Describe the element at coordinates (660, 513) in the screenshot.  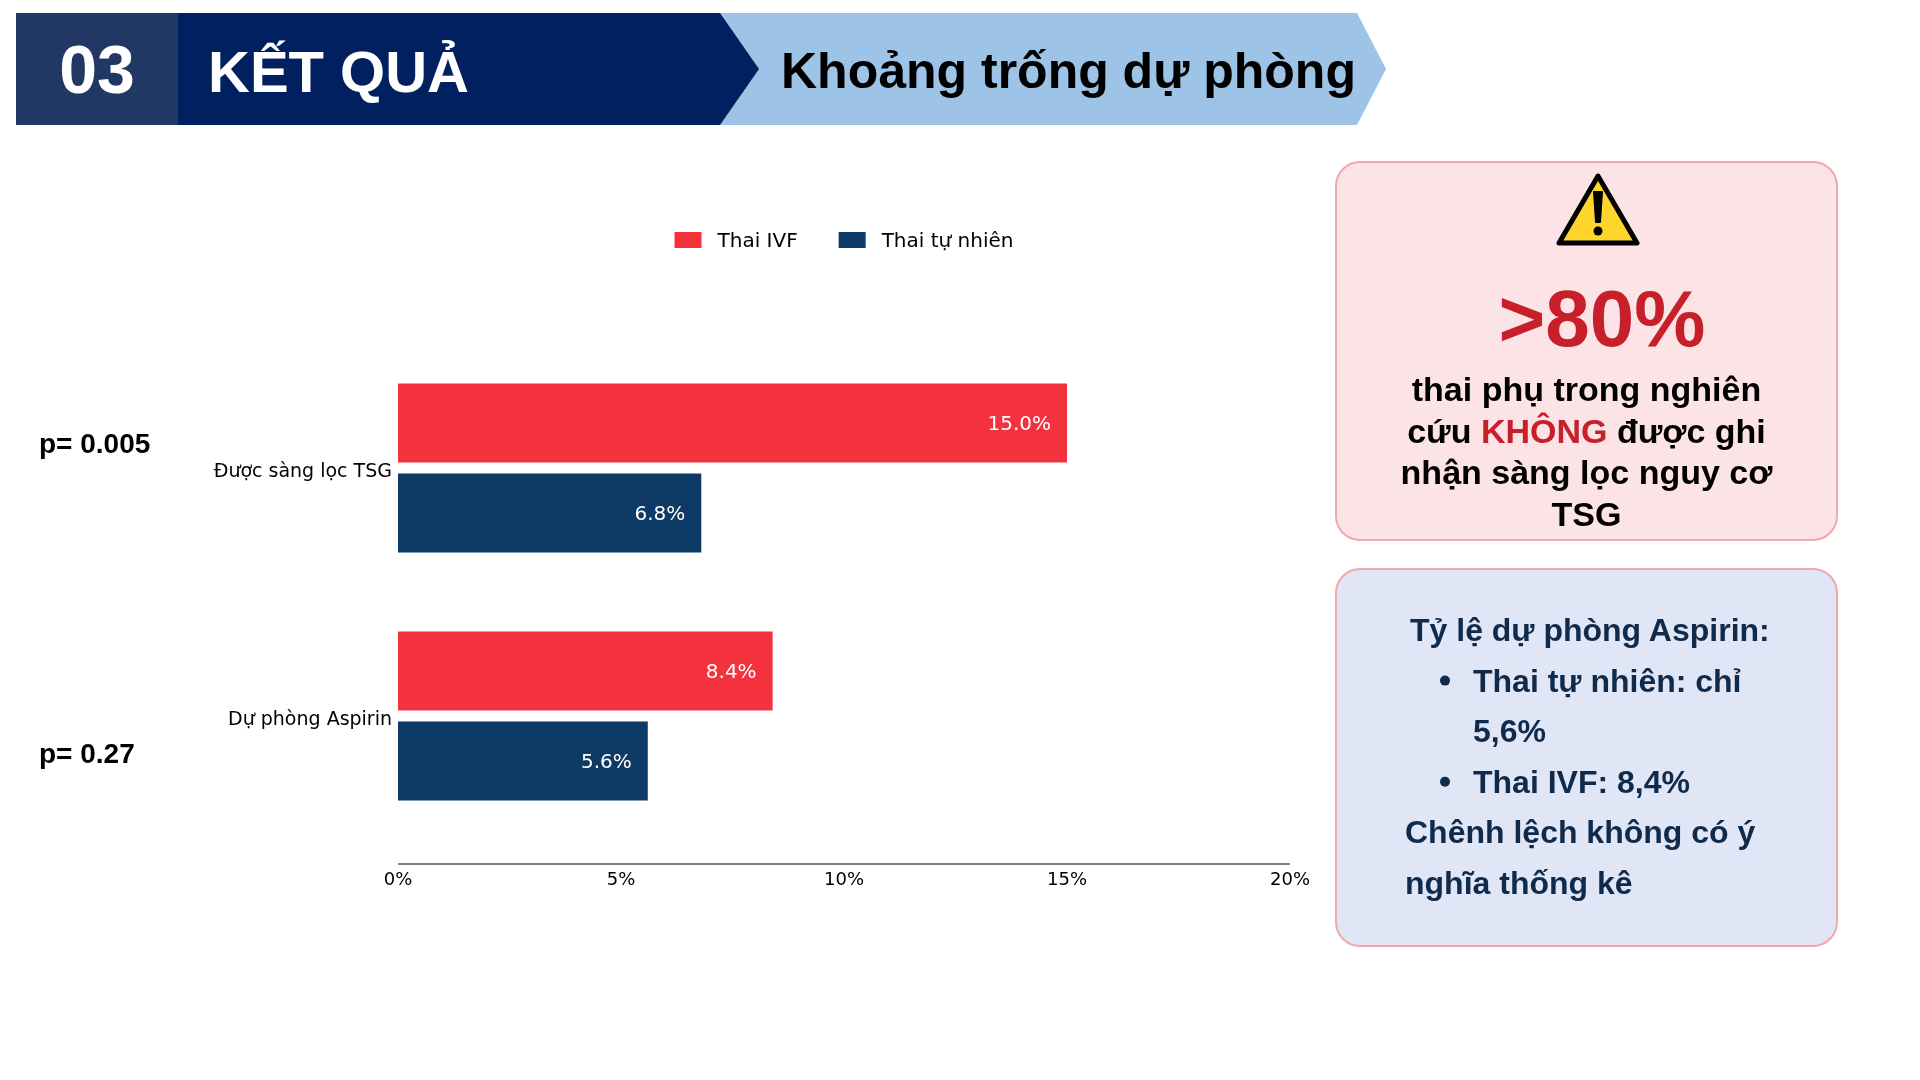
I see `data-label: 6.8%` at that location.